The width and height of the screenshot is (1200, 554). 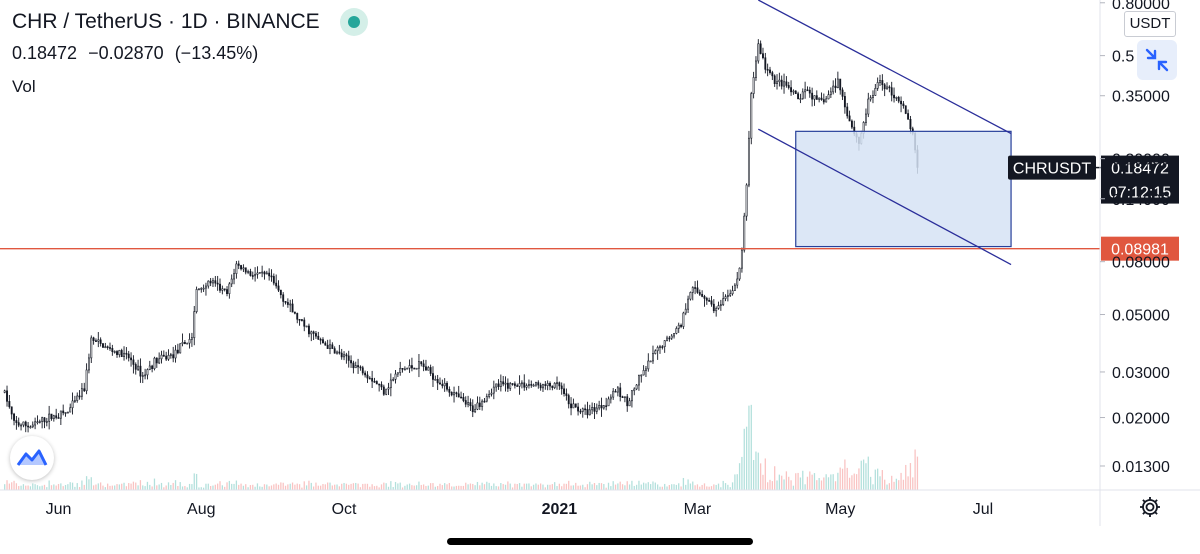 What do you see at coordinates (24, 86) in the screenshot?
I see `volume-indicator-label: Vol` at bounding box center [24, 86].